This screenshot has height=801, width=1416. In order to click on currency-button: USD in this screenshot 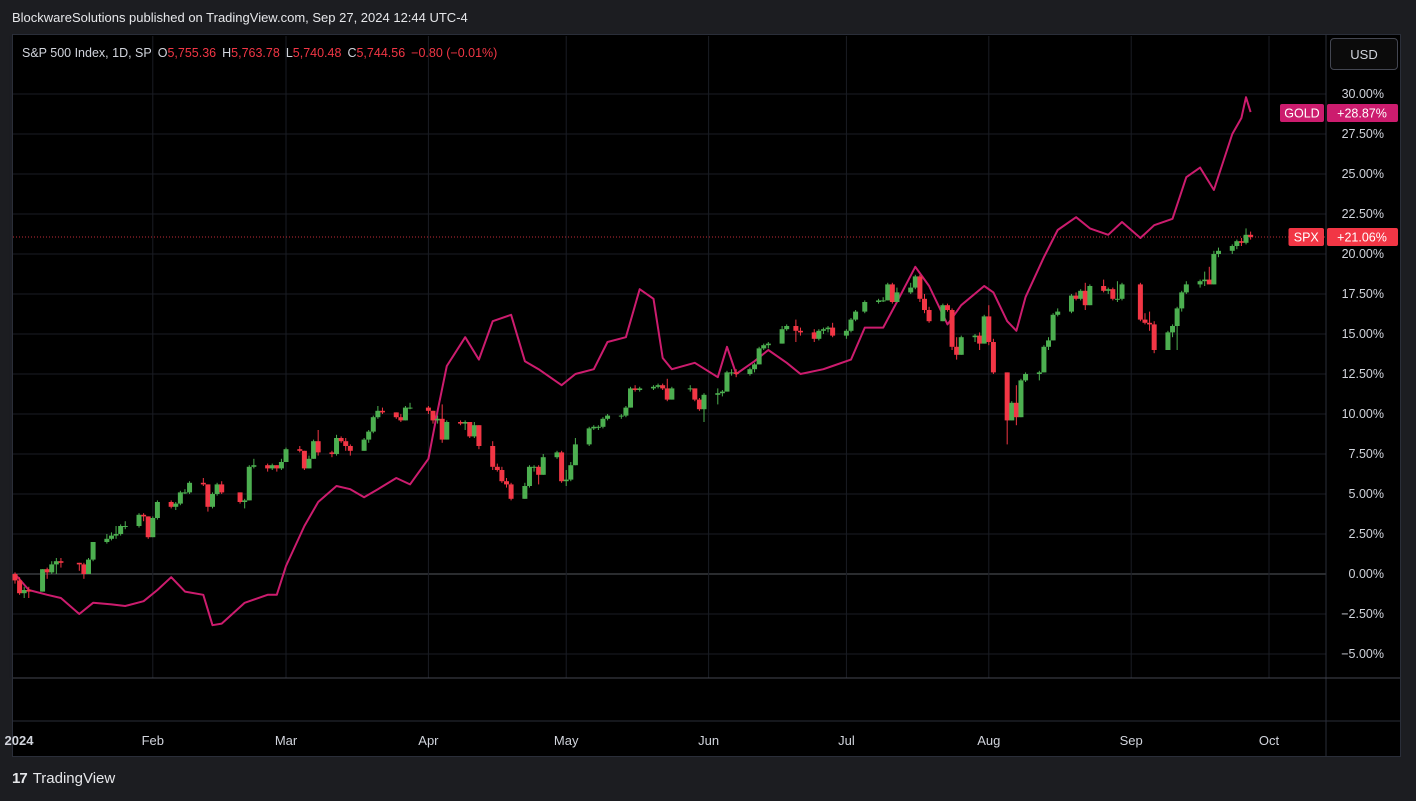, I will do `click(1364, 54)`.